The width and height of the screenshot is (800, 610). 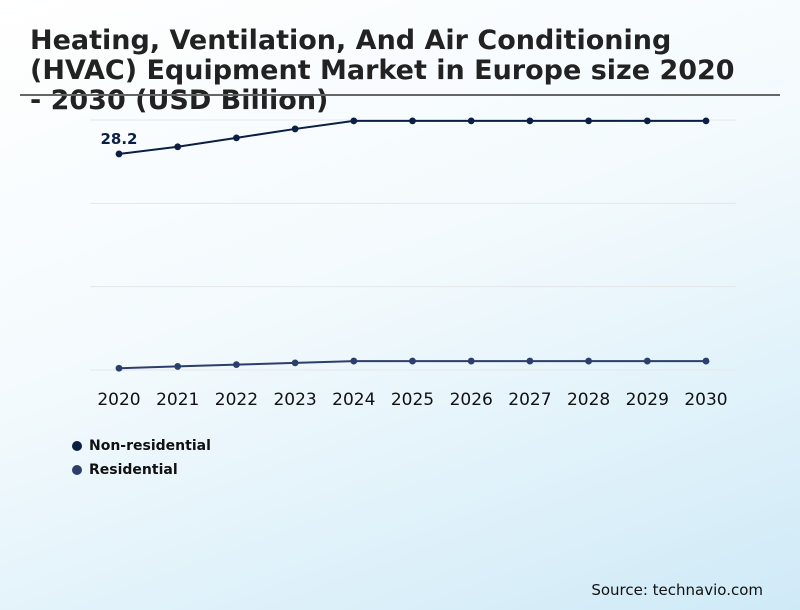 I want to click on x-tick-label: 2020, so click(x=118, y=400).